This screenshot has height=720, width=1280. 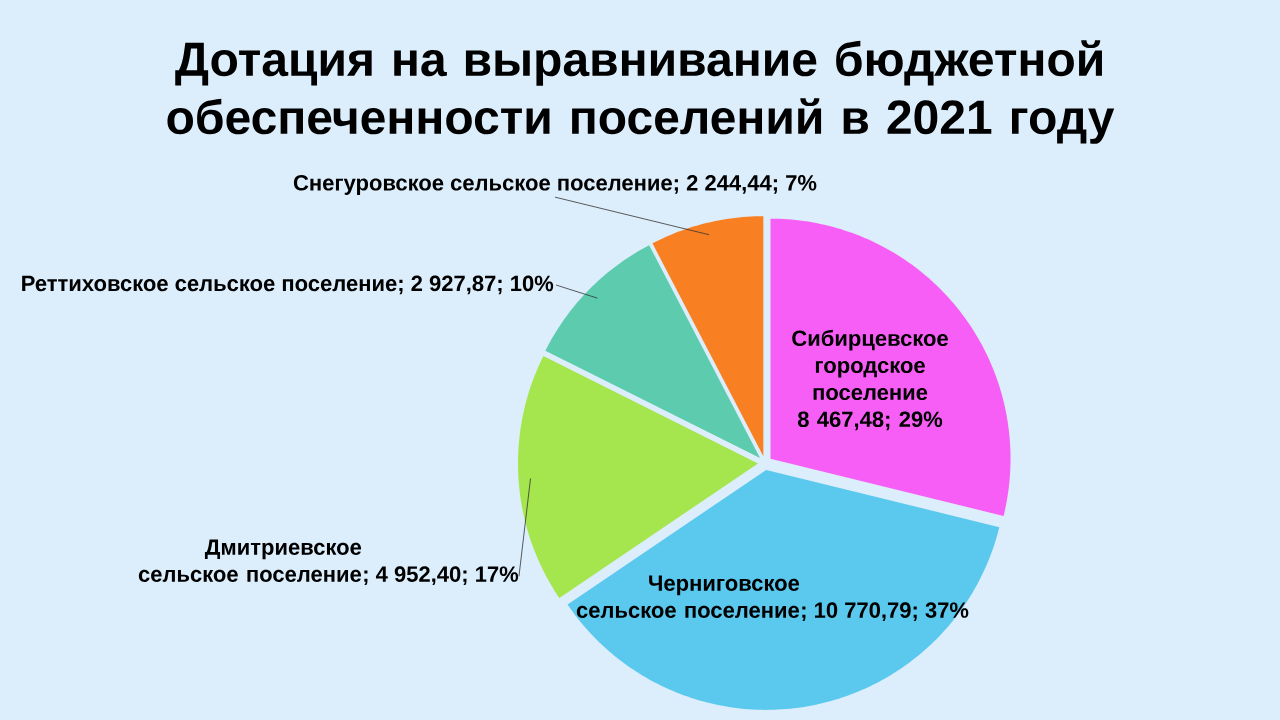 I want to click on slice-label: Черниговское сельское поселение, so click(x=688, y=596).